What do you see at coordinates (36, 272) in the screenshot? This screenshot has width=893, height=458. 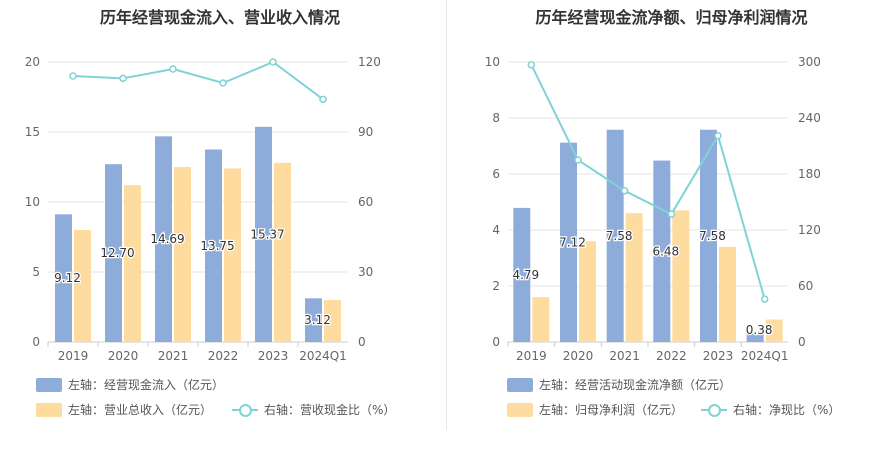 I see `y-left-tick-label: 5` at bounding box center [36, 272].